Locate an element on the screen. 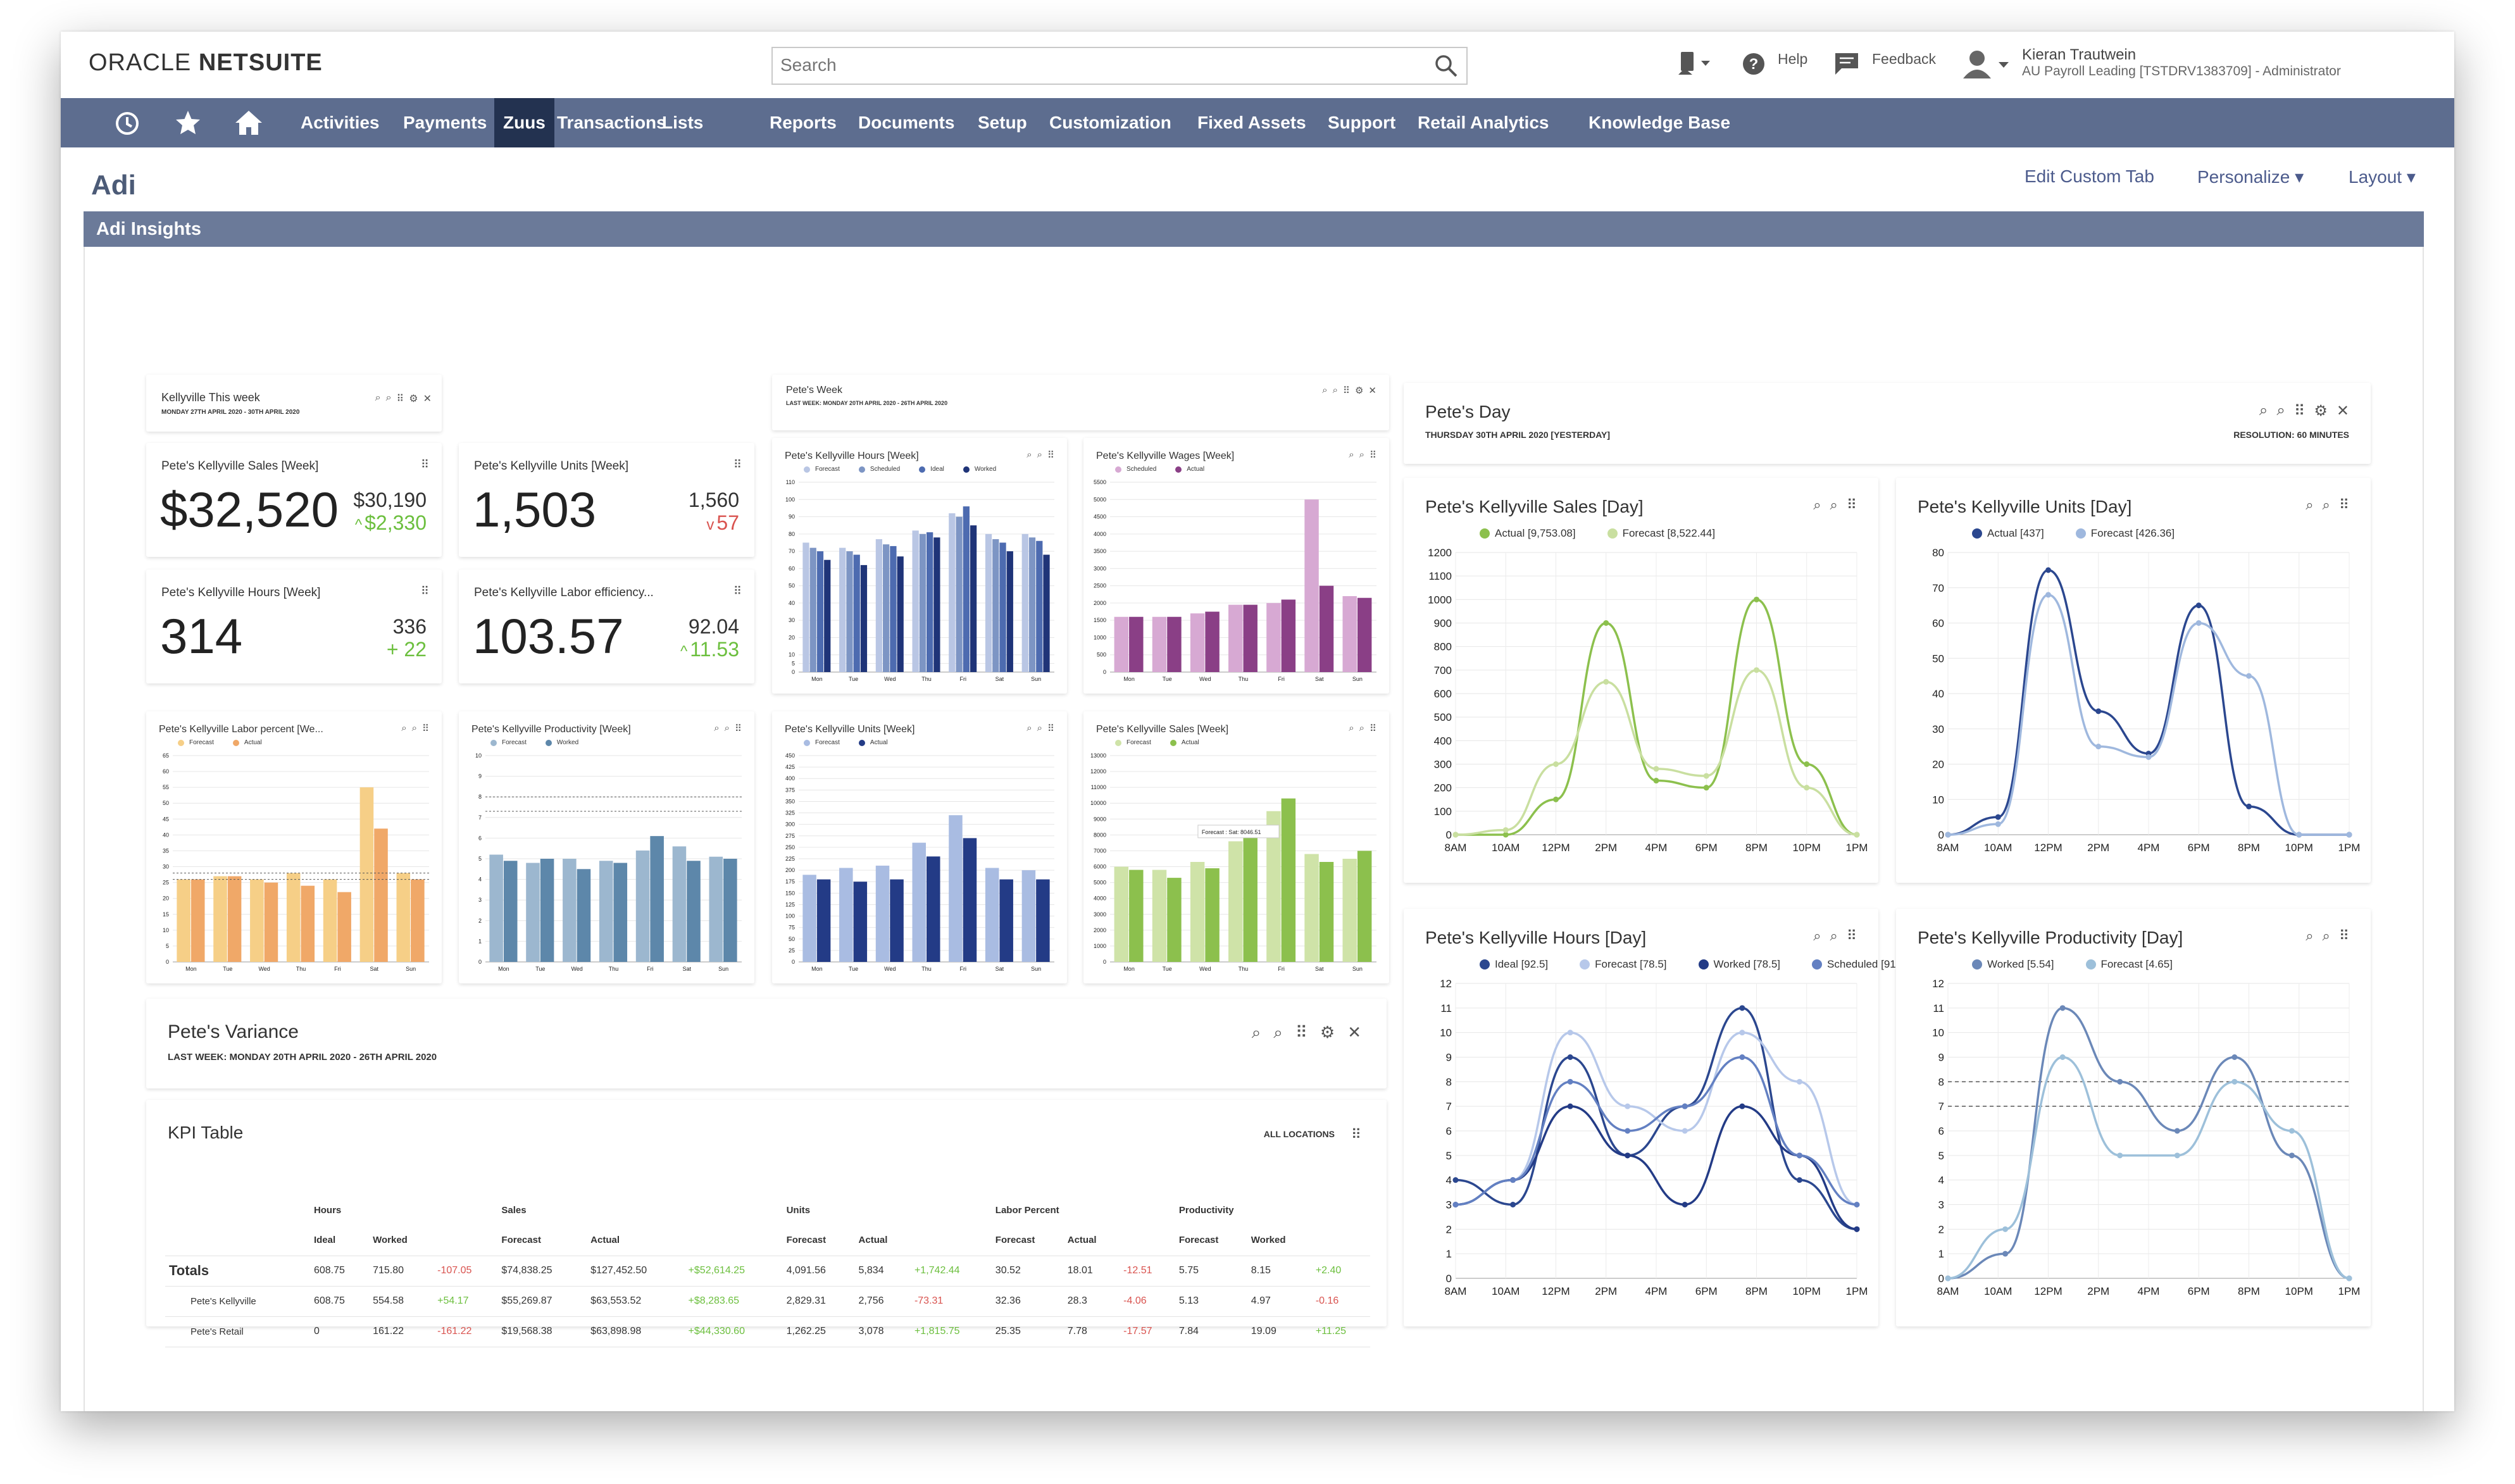  nav-item-setup: Setup is located at coordinates (1002, 122).